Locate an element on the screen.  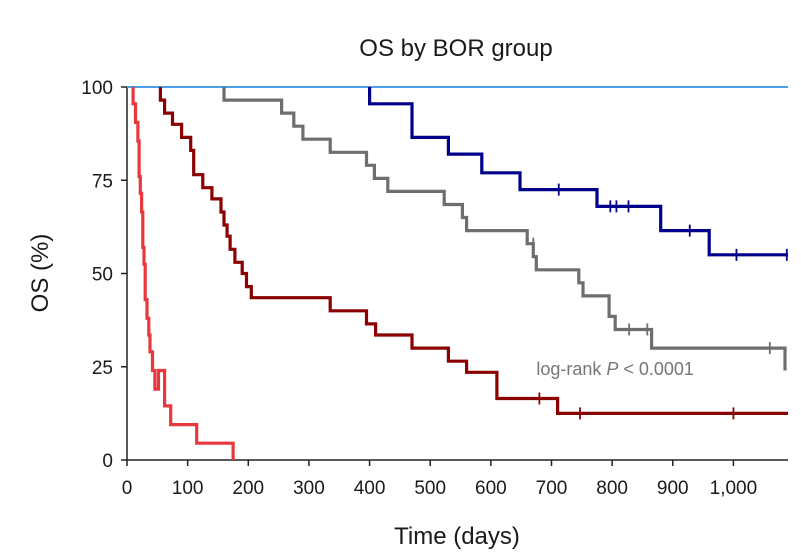
x-tick-label: 800 is located at coordinates (612, 488).